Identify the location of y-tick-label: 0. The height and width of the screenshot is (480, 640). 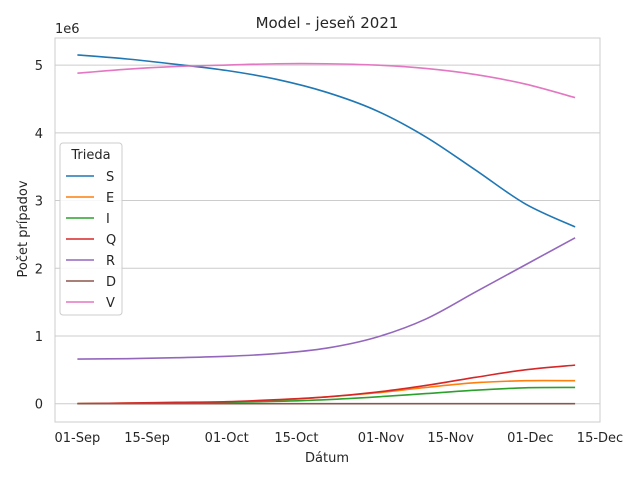
(39, 405).